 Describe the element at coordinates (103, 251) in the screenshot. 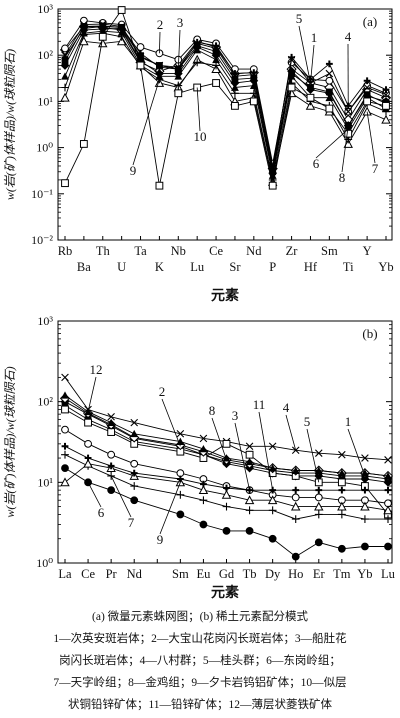

I see `panel-a-x-tick-label: Th` at that location.